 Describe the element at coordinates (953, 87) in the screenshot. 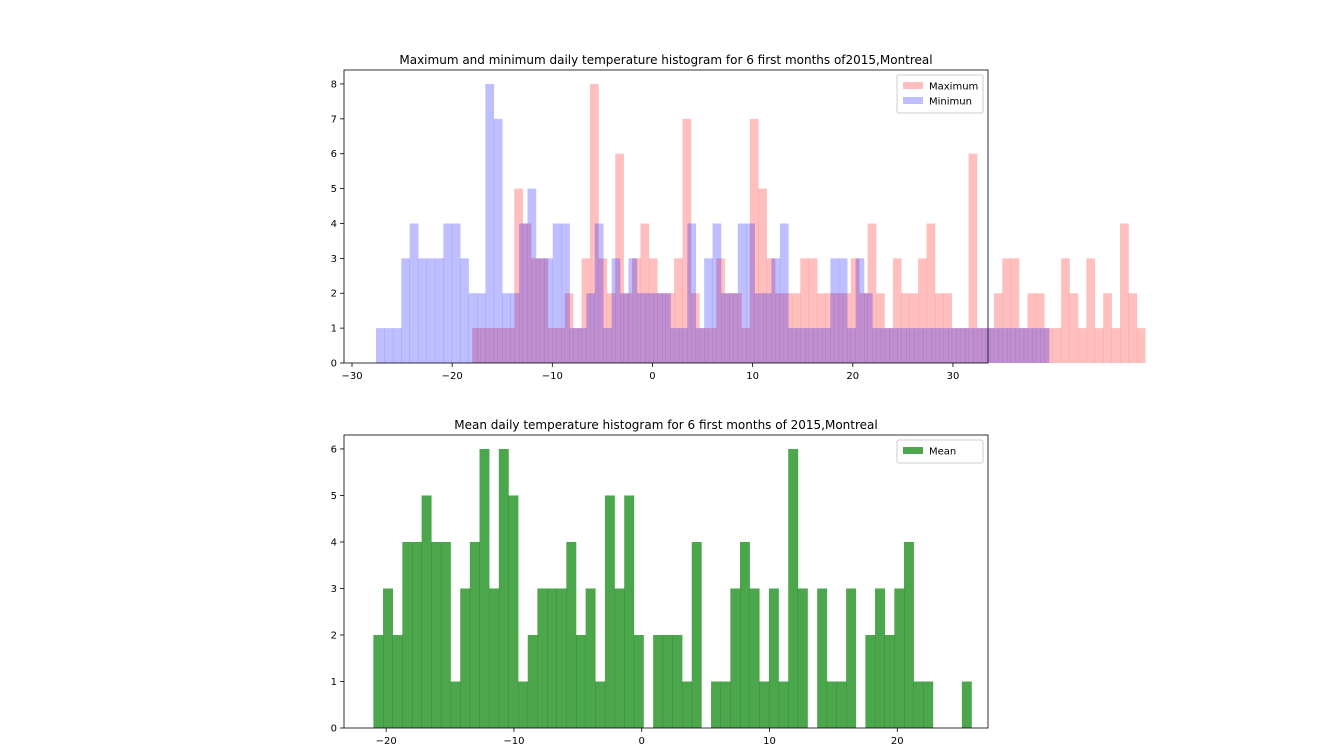

I see `legend-label: Maximum` at that location.